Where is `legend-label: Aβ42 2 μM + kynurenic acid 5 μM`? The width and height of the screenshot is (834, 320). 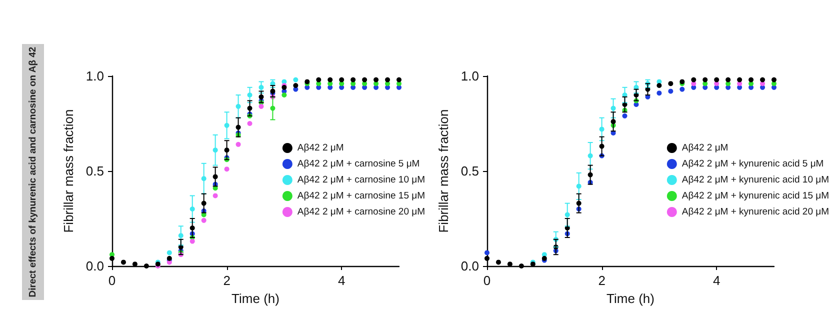
legend-label: Aβ42 2 μM + kynurenic acid 5 μM is located at coordinates (753, 164).